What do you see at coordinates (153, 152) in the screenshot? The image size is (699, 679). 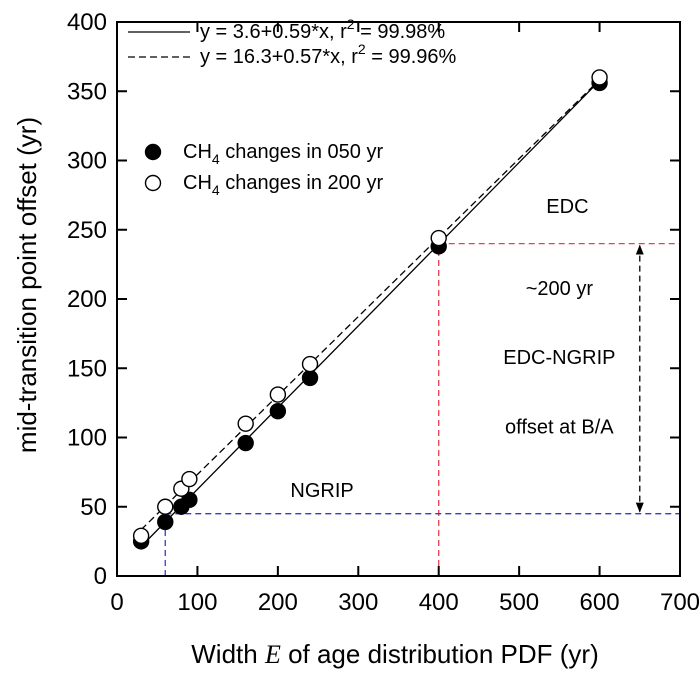 I see `legend-marker-filled` at bounding box center [153, 152].